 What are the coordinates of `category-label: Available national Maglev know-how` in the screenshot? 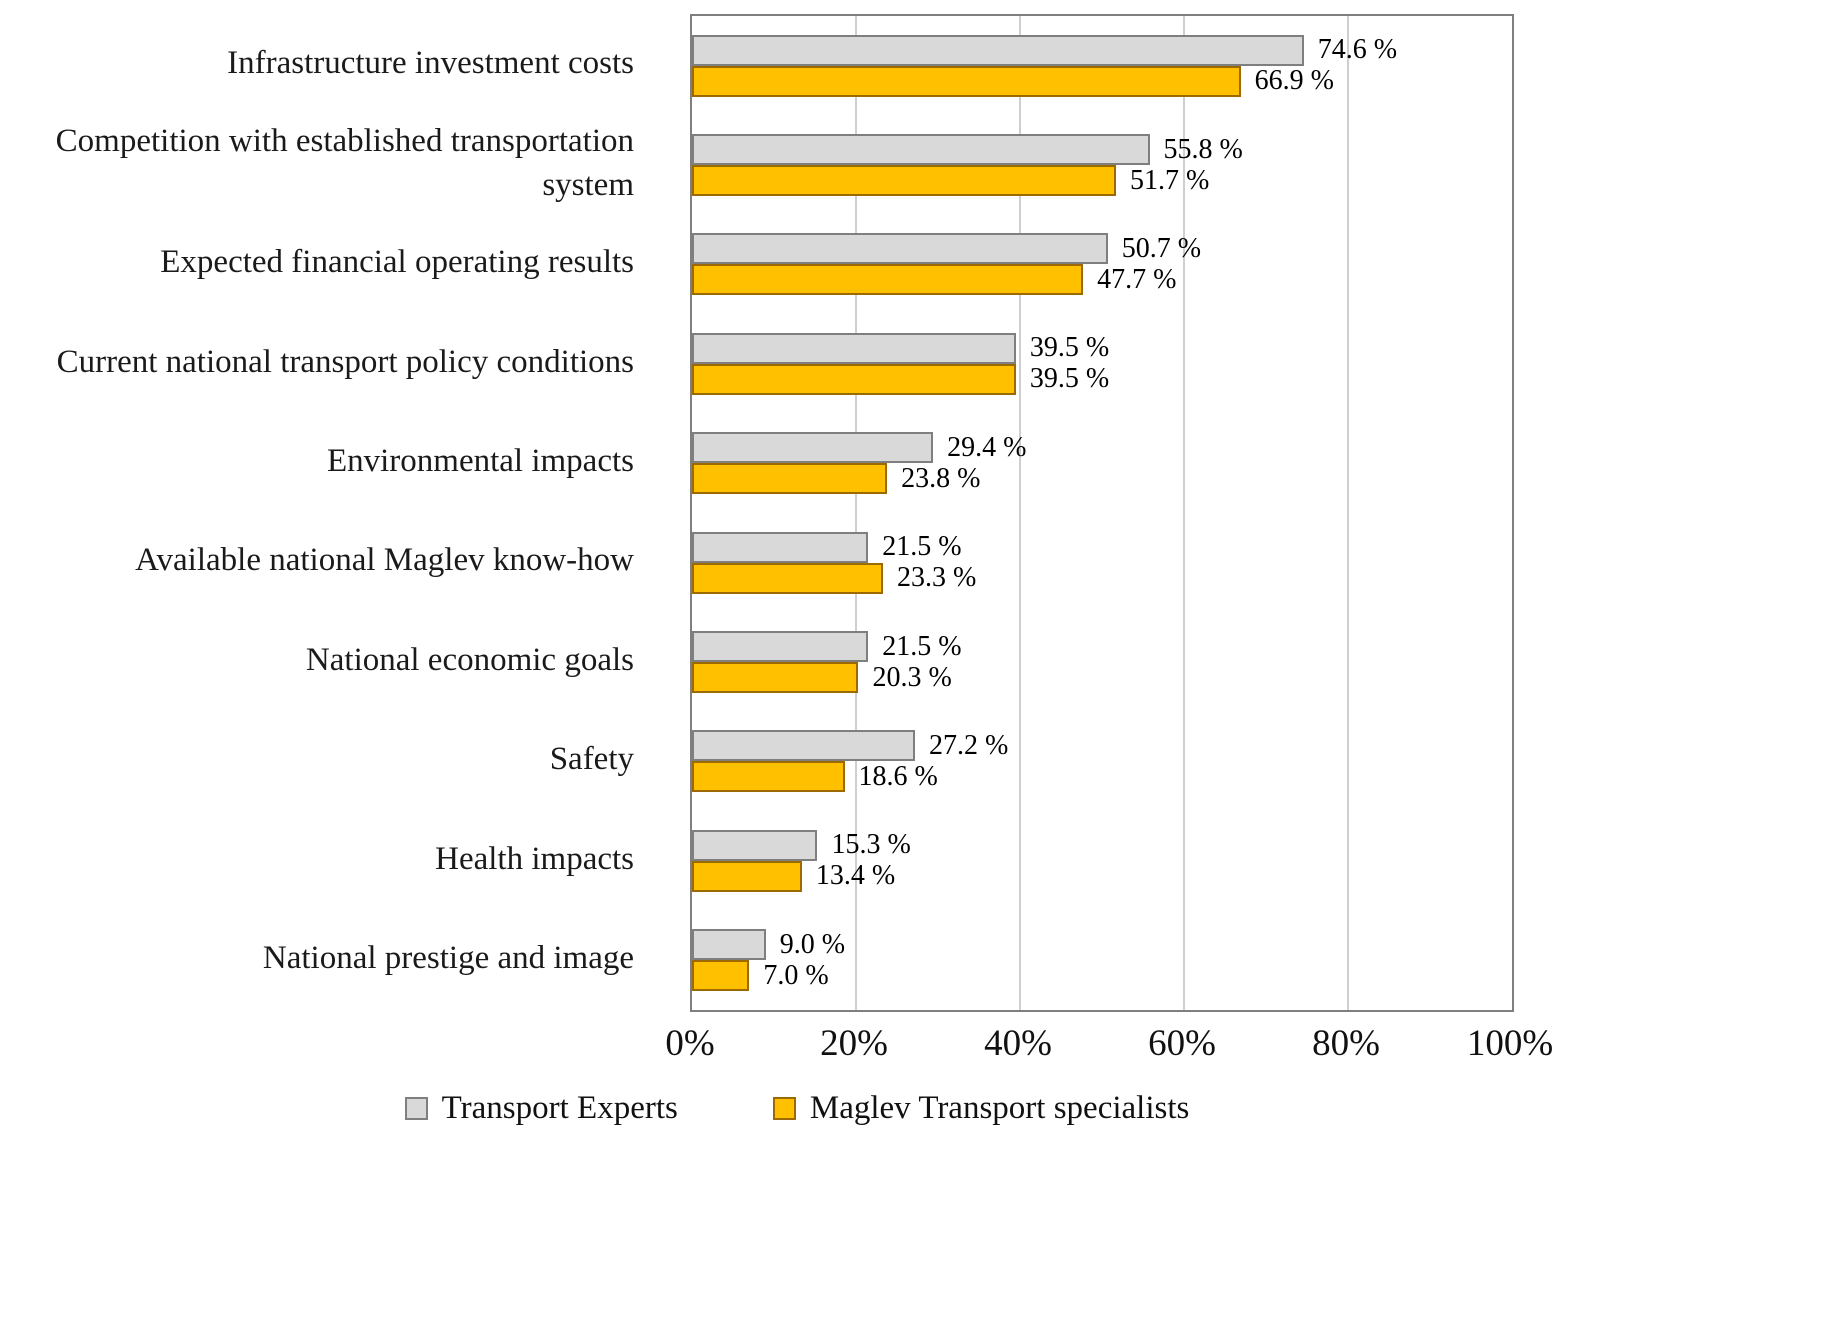 It's located at (384, 560).